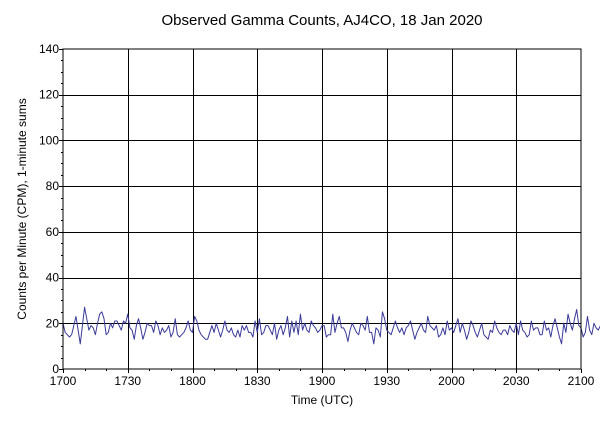 The image size is (600, 428). Describe the element at coordinates (451, 381) in the screenshot. I see `x-tick-label: 2000` at that location.